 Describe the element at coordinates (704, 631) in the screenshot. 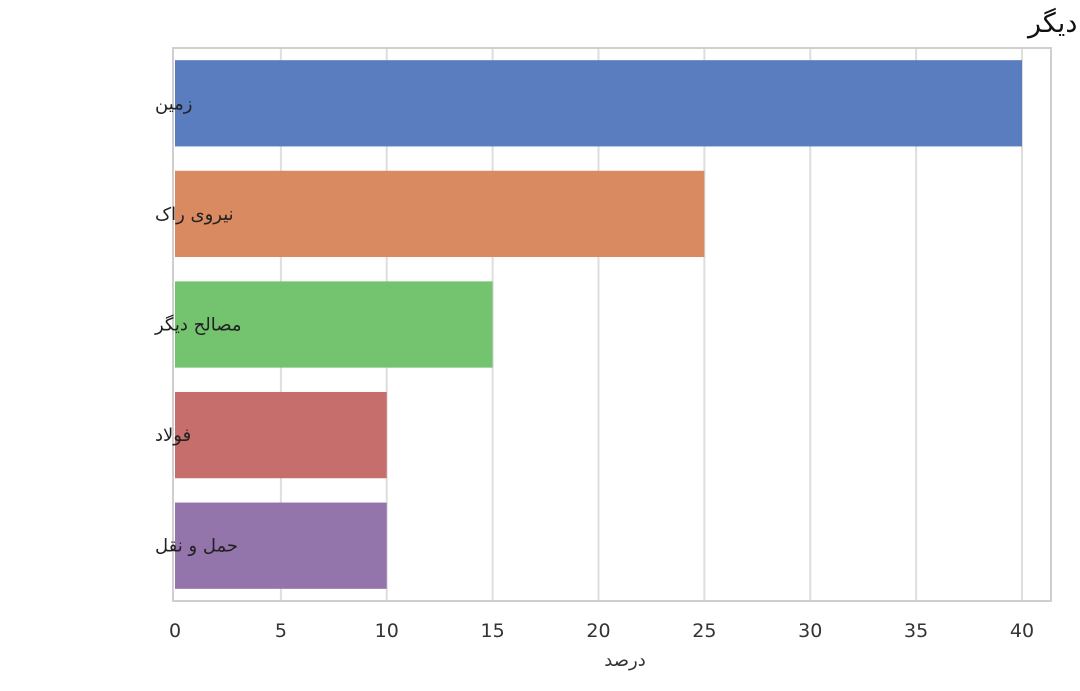

I see `x-tick-label: 25` at that location.